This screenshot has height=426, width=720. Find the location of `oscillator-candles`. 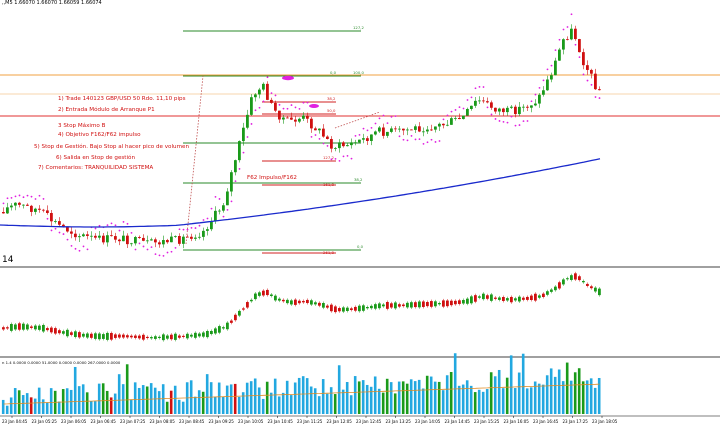

oscillator-candles is located at coordinates (301, 306).